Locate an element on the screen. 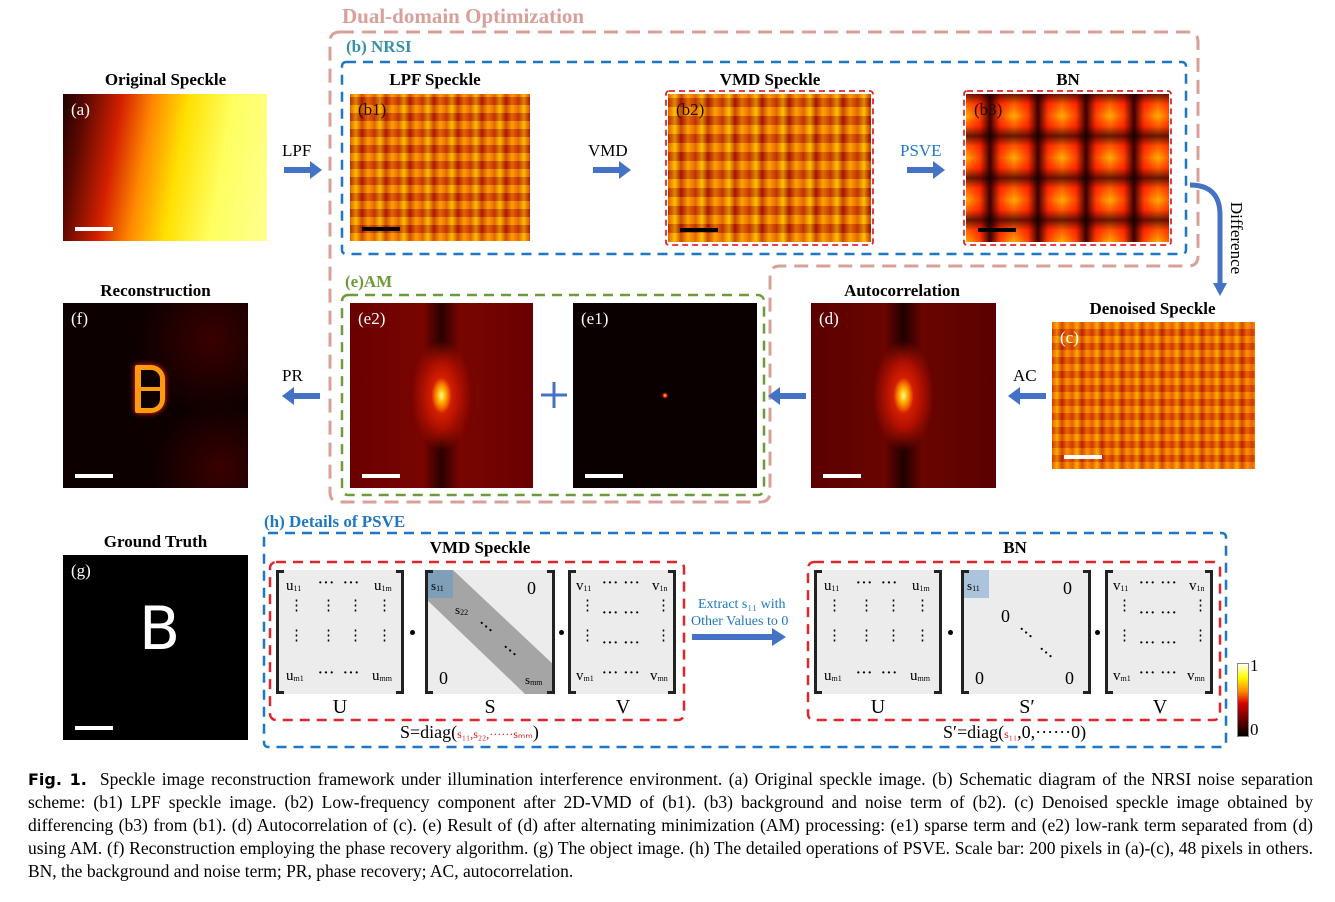  pr-label: PR is located at coordinates (292, 375).